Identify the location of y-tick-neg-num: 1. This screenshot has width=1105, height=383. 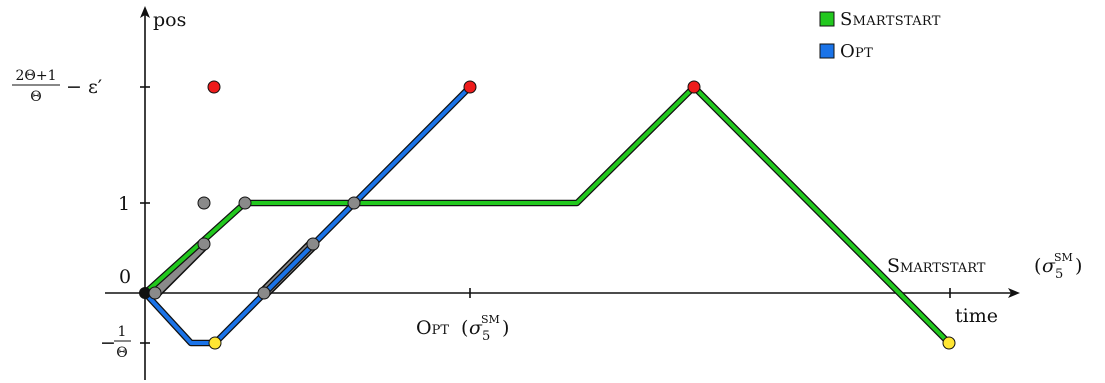
(122, 332).